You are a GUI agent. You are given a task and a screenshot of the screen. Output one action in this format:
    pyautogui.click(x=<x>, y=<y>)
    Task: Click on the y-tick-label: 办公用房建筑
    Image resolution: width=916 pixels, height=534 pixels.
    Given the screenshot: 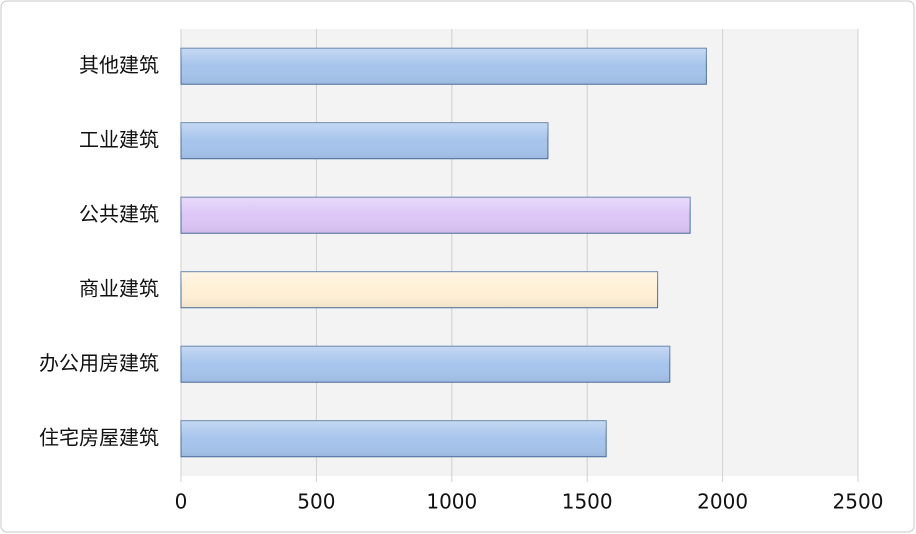 What is the action you would take?
    pyautogui.click(x=99, y=363)
    